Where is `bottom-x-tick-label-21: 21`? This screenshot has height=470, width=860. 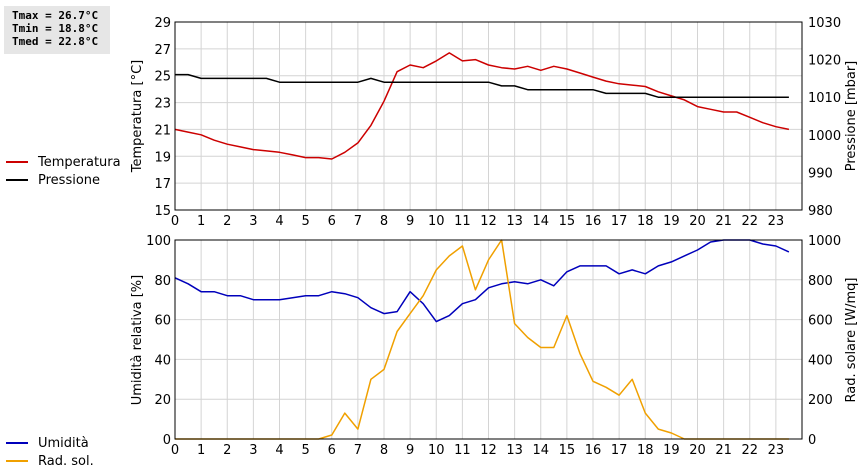 bottom-x-tick-label-21: 21 is located at coordinates (723, 450).